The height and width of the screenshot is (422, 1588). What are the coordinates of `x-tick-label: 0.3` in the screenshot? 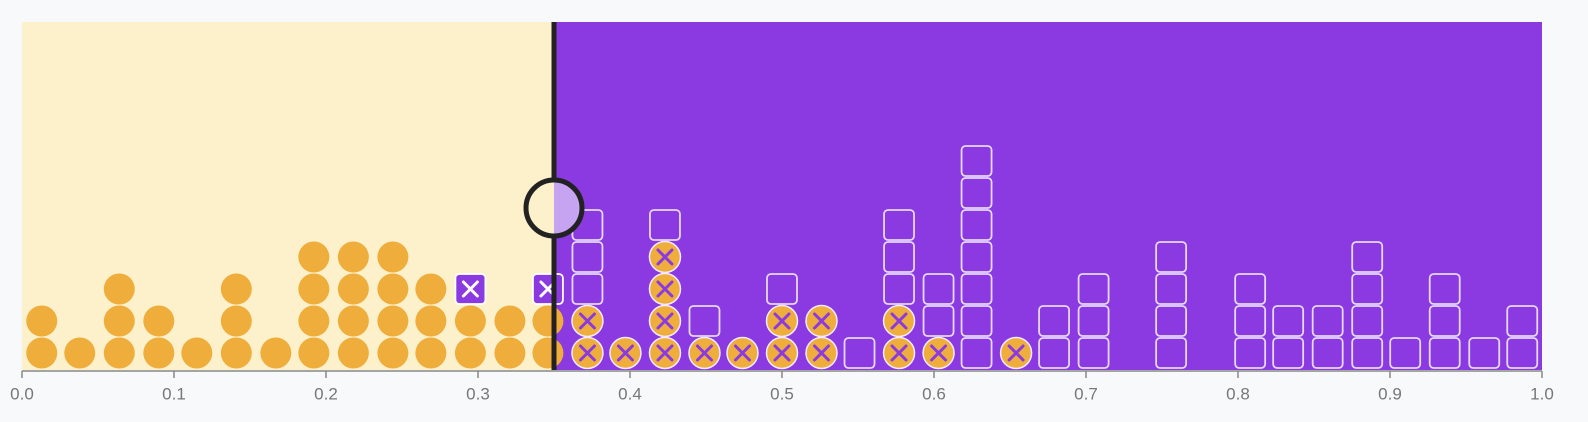 It's located at (478, 393).